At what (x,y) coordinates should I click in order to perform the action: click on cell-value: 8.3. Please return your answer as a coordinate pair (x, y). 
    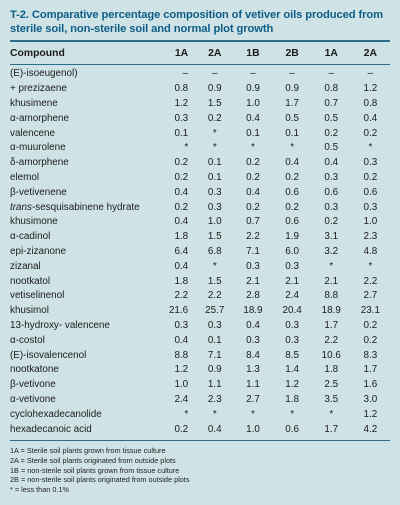
    Looking at the image, I should click on (370, 355).